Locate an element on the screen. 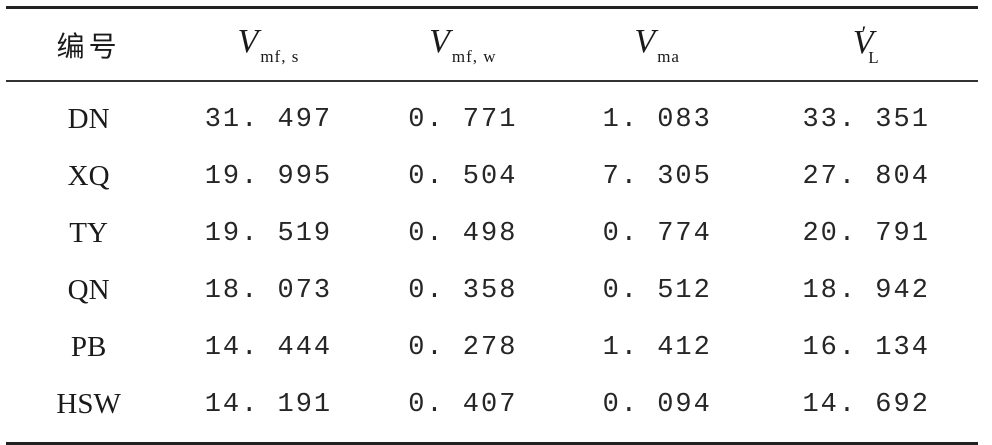  cell-vmfs: 18. 073 is located at coordinates (268, 290).